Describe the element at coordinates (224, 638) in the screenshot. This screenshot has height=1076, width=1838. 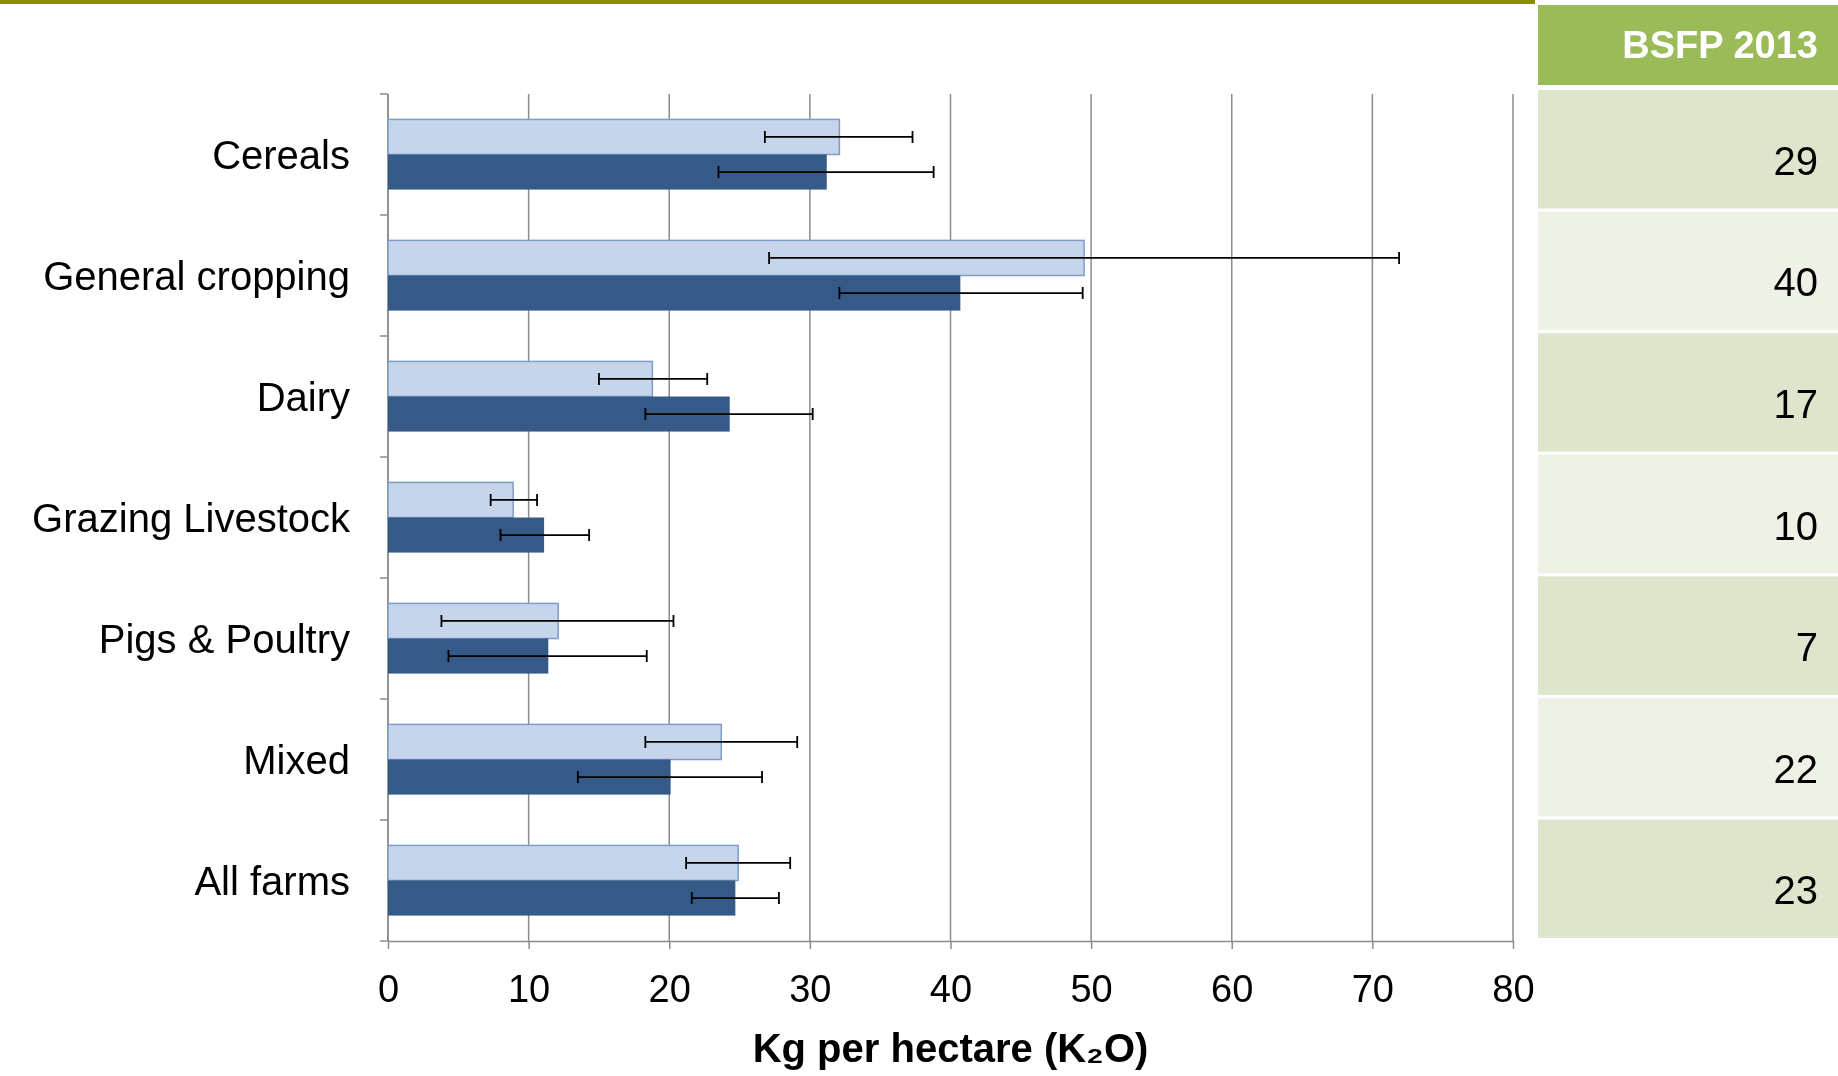
I see `y-tick-label: Pigs & Poultry` at that location.